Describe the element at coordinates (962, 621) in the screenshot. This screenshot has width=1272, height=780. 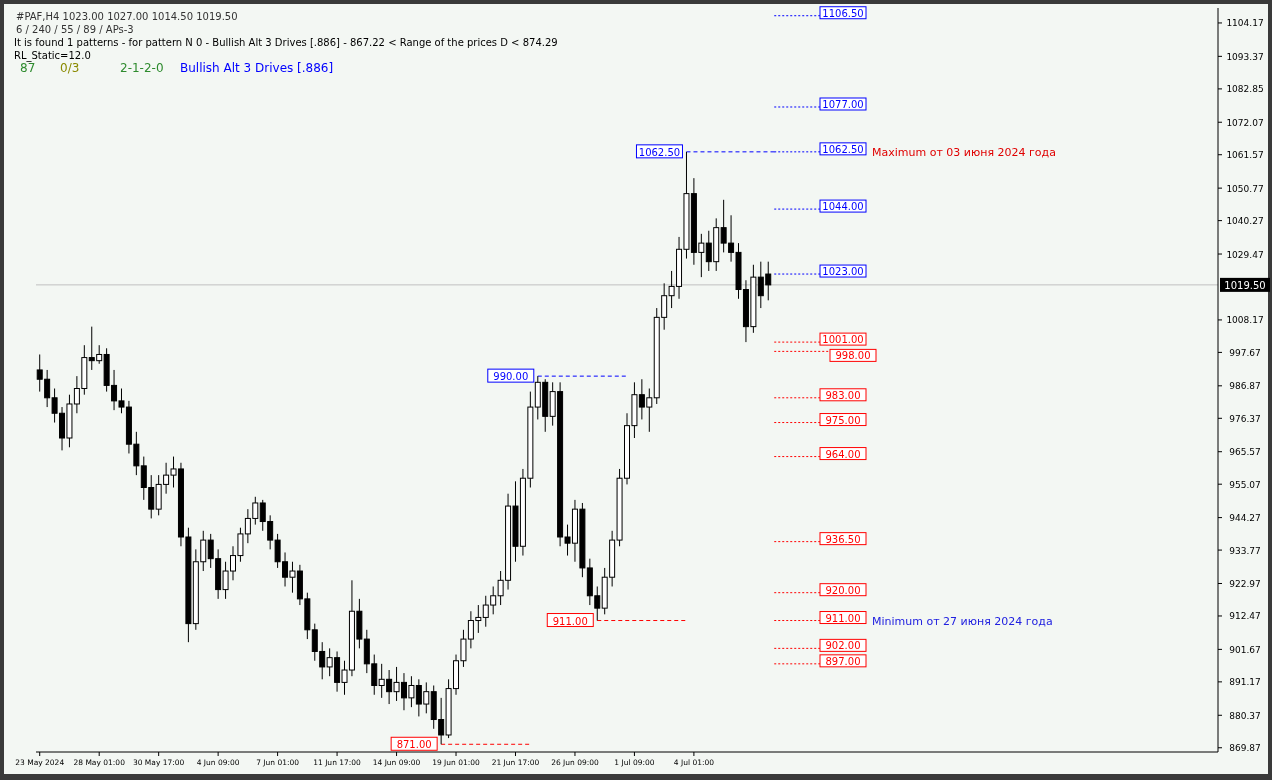
I see `annotation: Minimum от 27 июня 2024 года` at that location.